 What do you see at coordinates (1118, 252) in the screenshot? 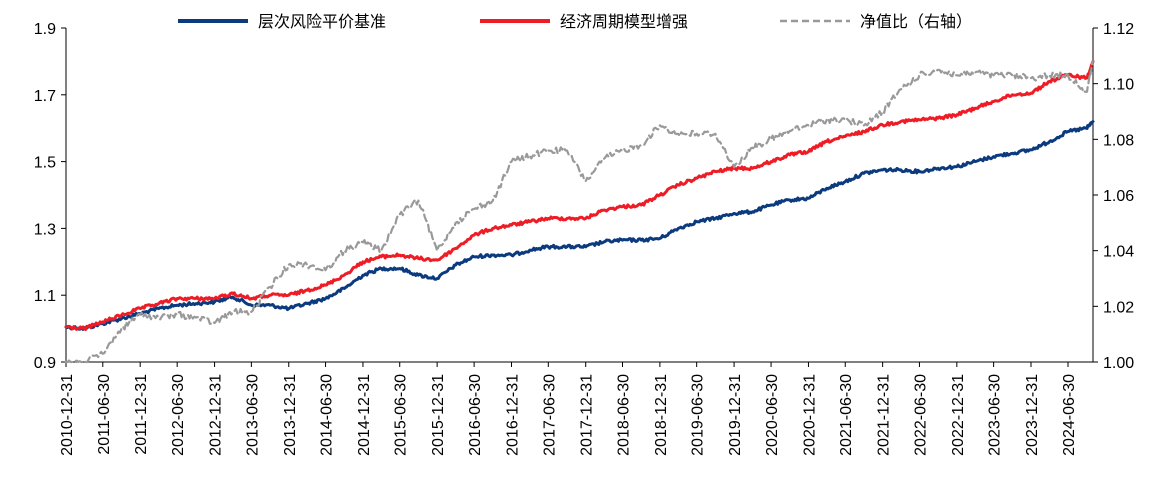
I see `y2-tick-label: 1.04` at bounding box center [1118, 252].